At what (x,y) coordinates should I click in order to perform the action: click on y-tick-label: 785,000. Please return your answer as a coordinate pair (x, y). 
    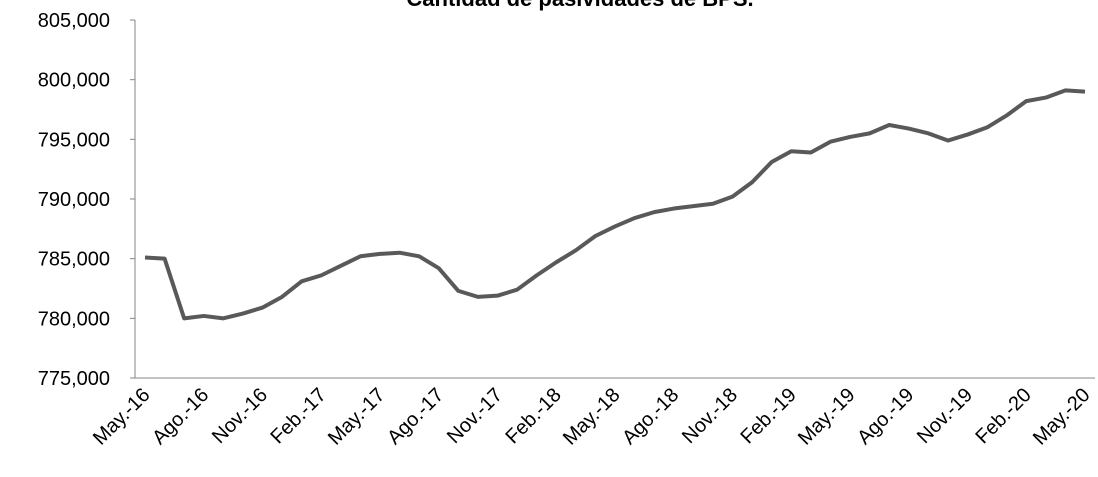
    Looking at the image, I should click on (74, 260).